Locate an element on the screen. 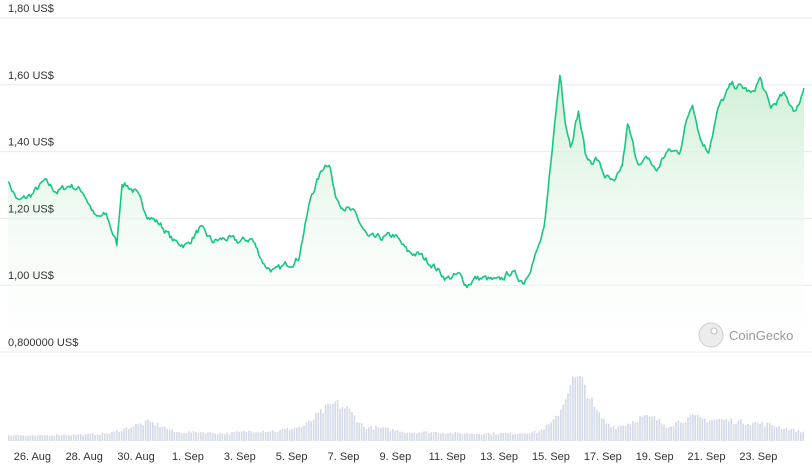  x-tick-label: 26. Aug is located at coordinates (32, 457).